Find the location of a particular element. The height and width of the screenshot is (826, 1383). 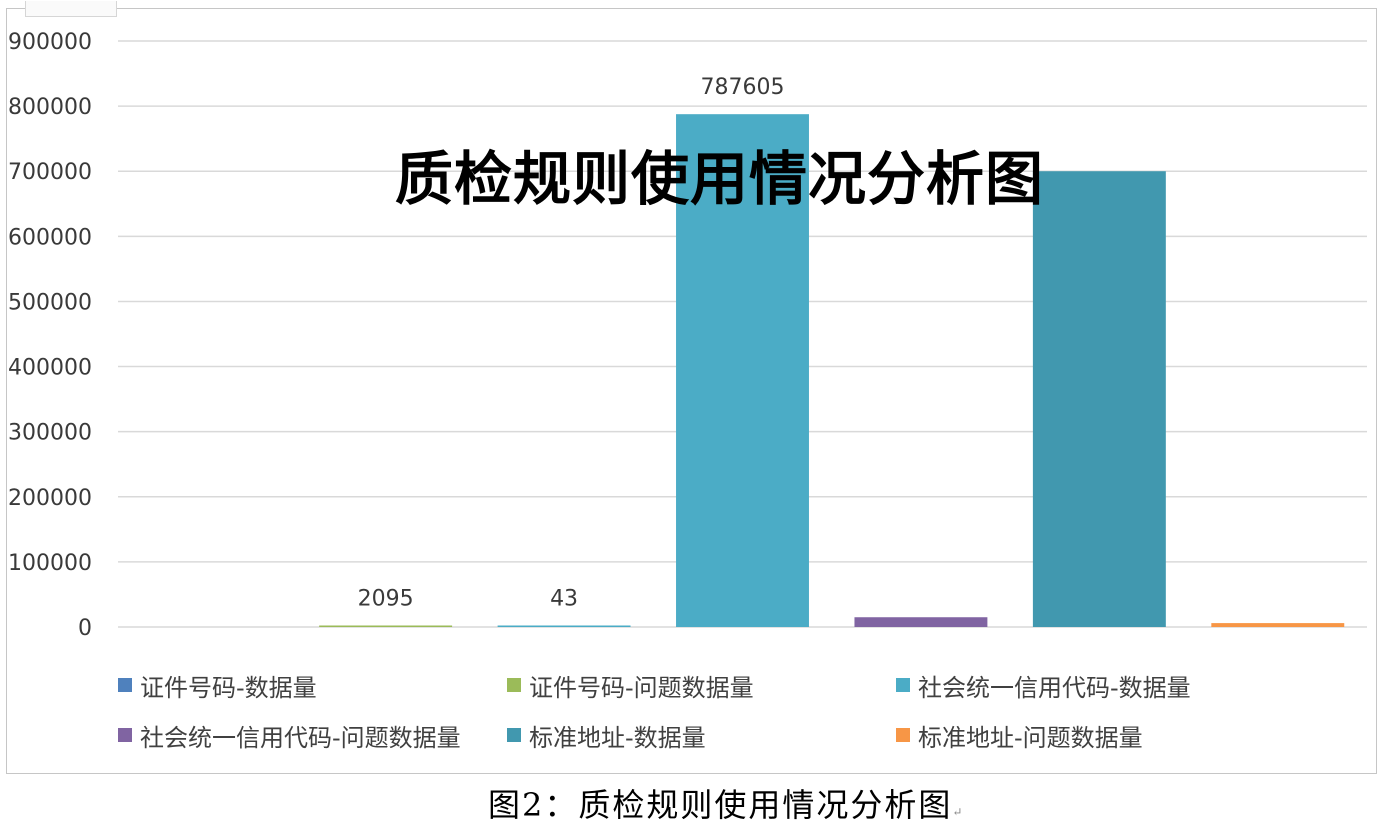

figure-caption: 图2：质检规则使用情况分析图↵ is located at coordinates (725, 803).